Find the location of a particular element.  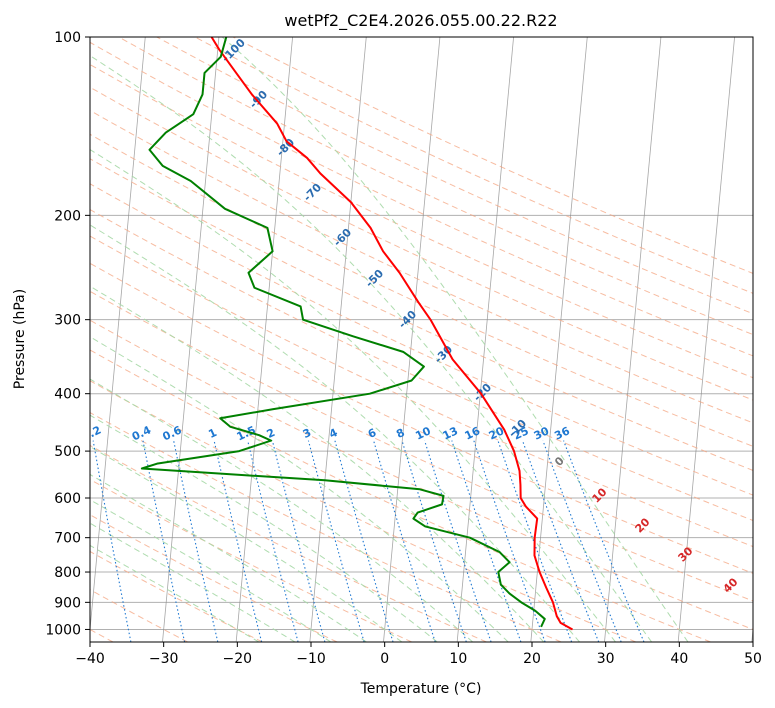

mixing-ratio-label: 10 is located at coordinates (423, 433).